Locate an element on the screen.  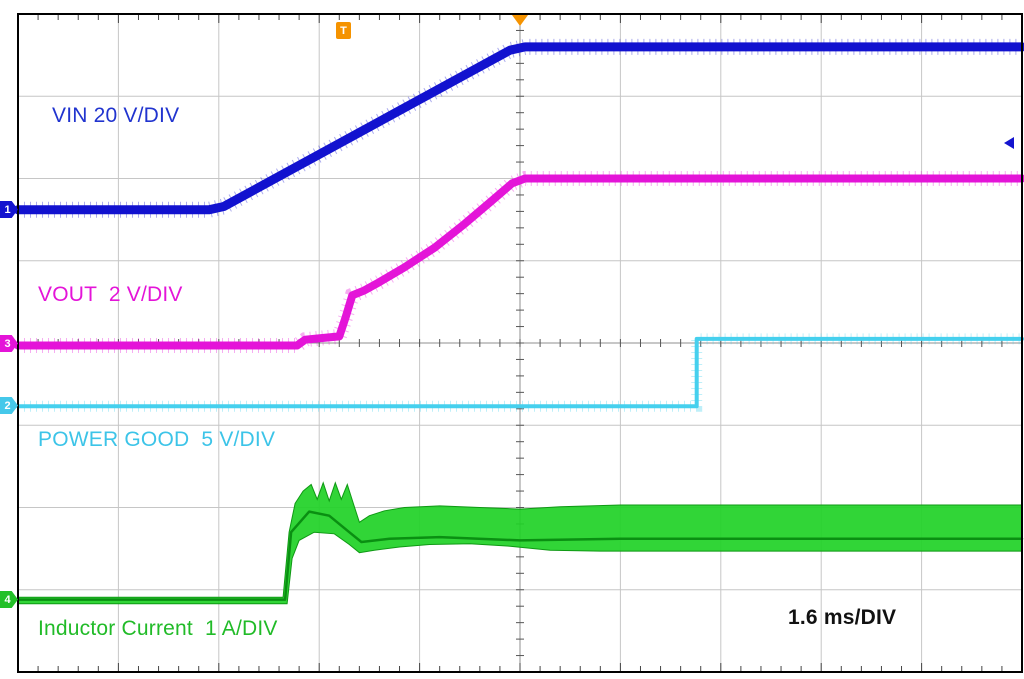
trigger-source-marker: T is located at coordinates (343, 30).